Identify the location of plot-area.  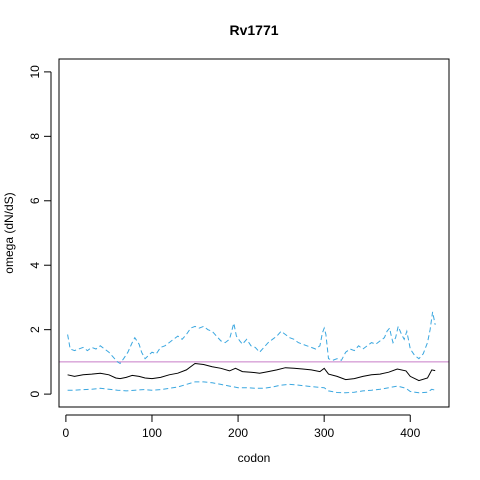
(254, 352).